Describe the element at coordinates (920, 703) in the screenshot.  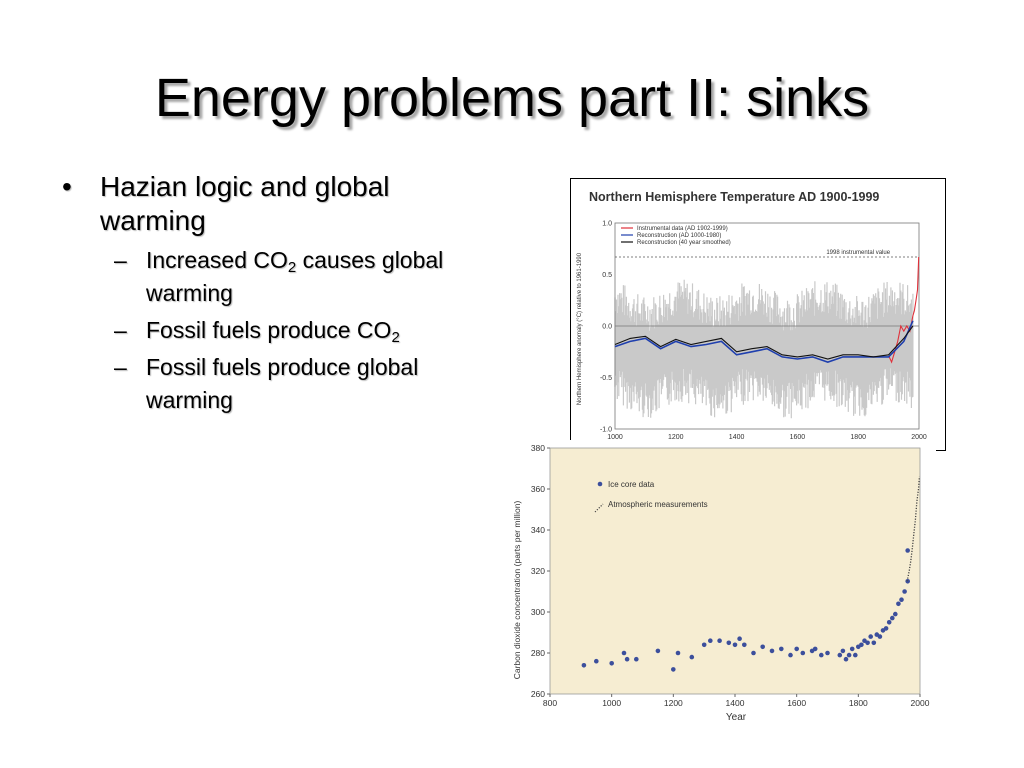
I see `x-tick-label: 2000` at that location.